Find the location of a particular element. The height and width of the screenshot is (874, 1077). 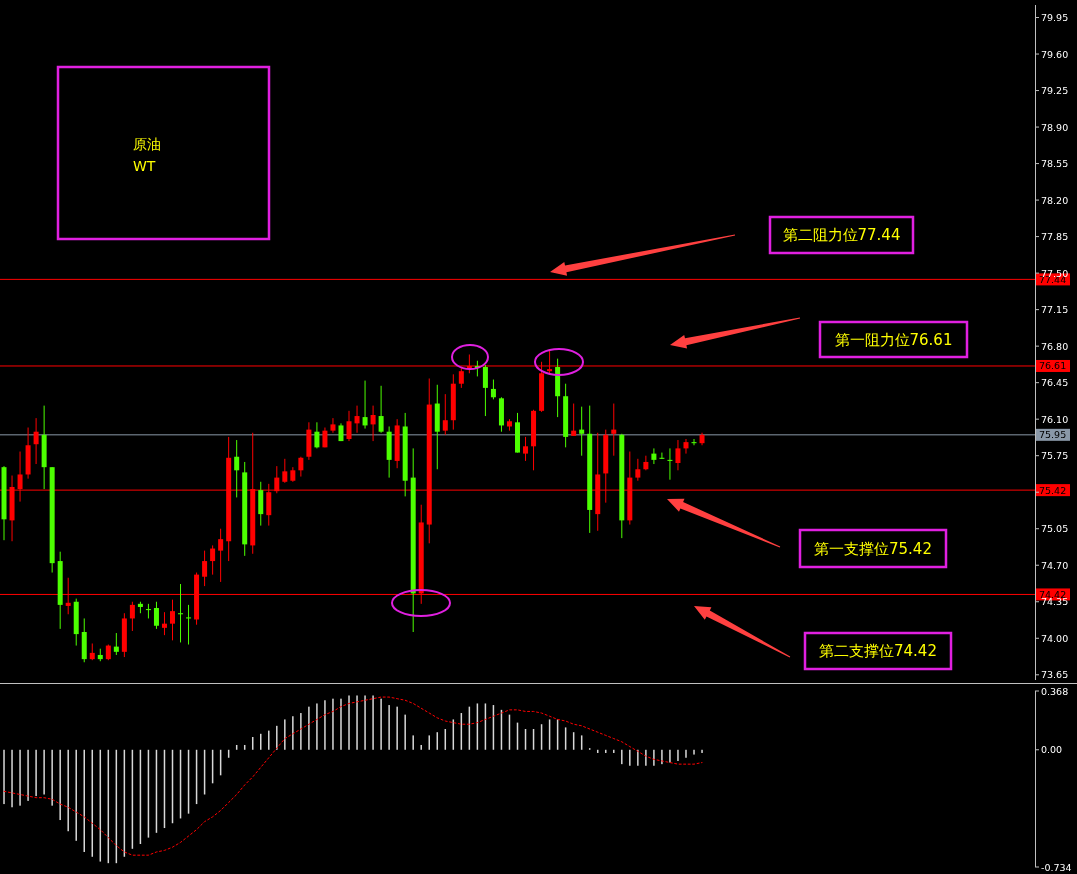

y-tick-label: 75.05 is located at coordinates (1055, 529).